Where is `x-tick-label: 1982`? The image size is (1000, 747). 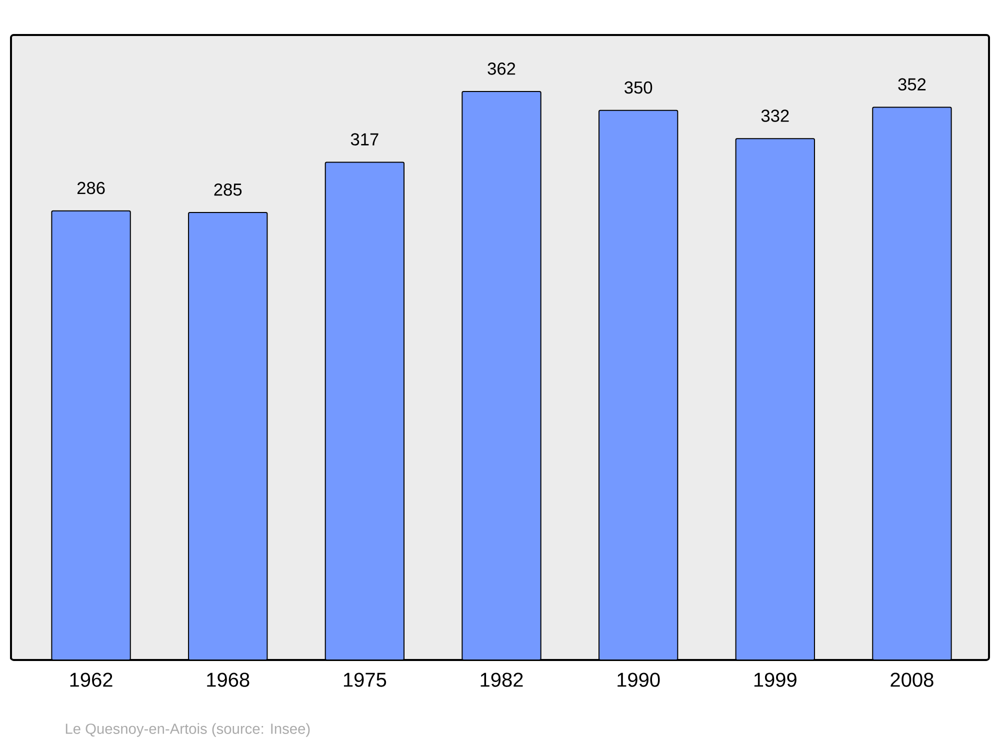 x-tick-label: 1982 is located at coordinates (501, 679).